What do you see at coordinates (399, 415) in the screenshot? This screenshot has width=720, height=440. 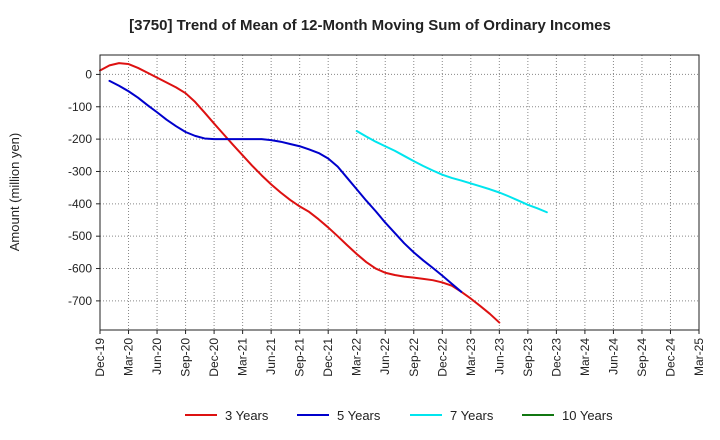 I see `legend: 3 Years 5 Years 7 Years 10 Years` at bounding box center [399, 415].